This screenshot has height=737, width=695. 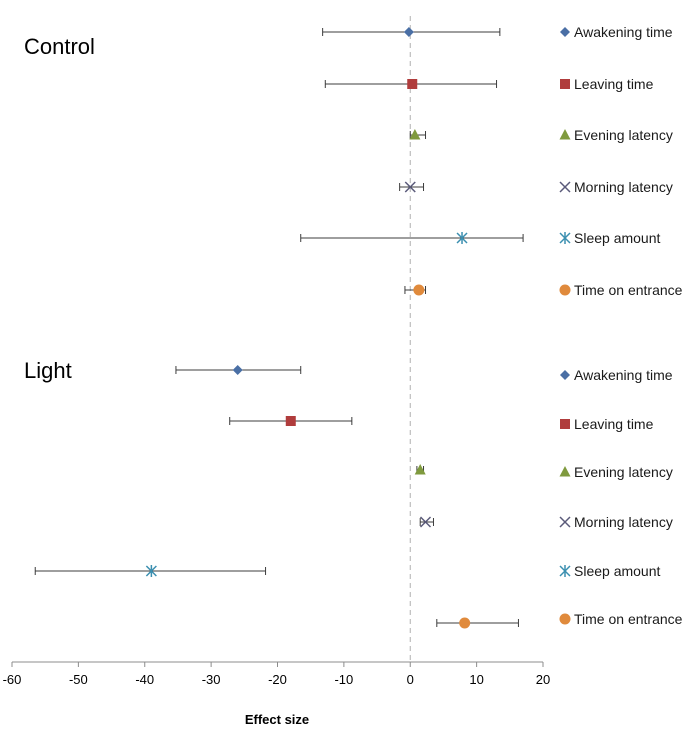 What do you see at coordinates (565, 471) in the screenshot?
I see `legend-light-evening-latency-marker` at bounding box center [565, 471].